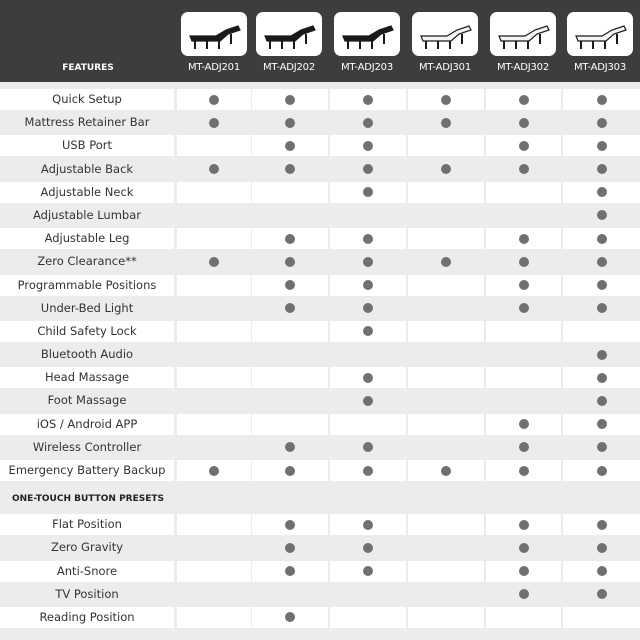  What do you see at coordinates (87, 122) in the screenshot?
I see `feature-label: Mattress Retainer Bar` at bounding box center [87, 122].